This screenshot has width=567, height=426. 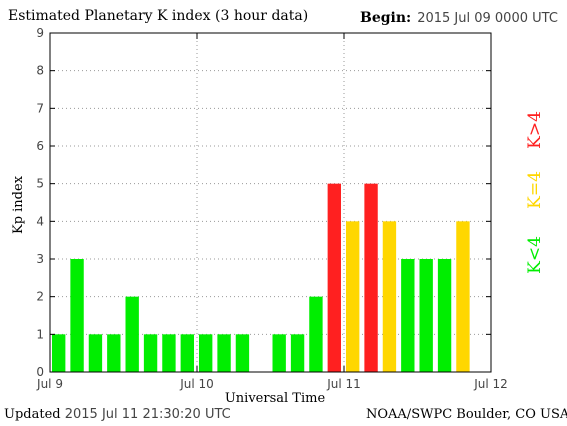 I want to click on y-tick-label: 5, so click(x=40, y=184).